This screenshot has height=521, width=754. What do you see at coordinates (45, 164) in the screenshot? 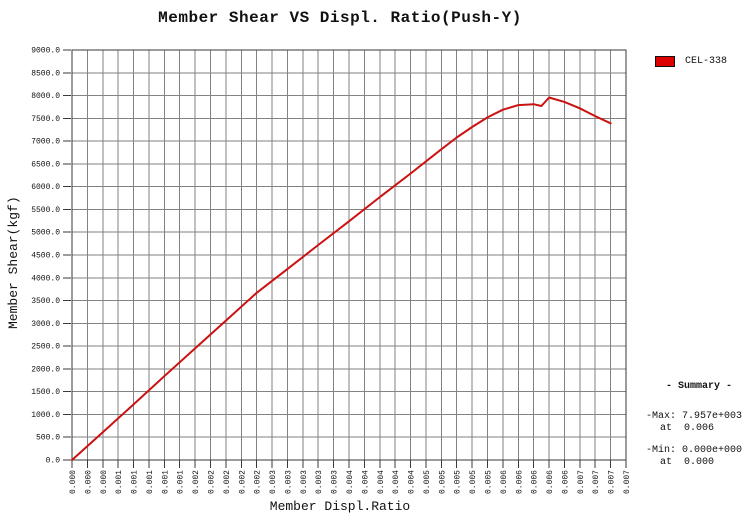
I see `y-tick-label: 6500.0` at bounding box center [45, 164].